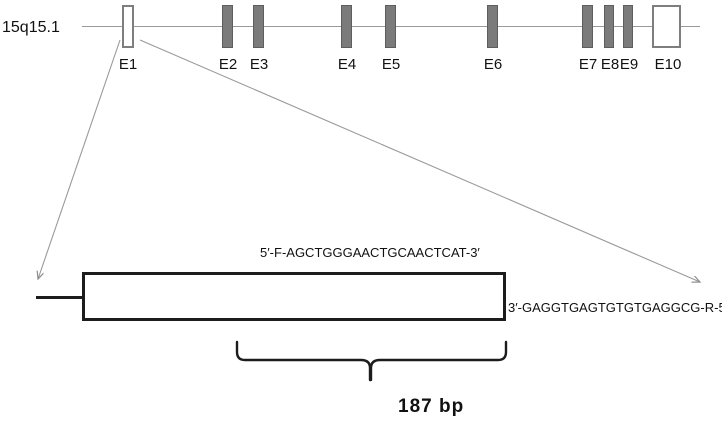  What do you see at coordinates (492, 26) in the screenshot?
I see `exon-box-e6` at bounding box center [492, 26].